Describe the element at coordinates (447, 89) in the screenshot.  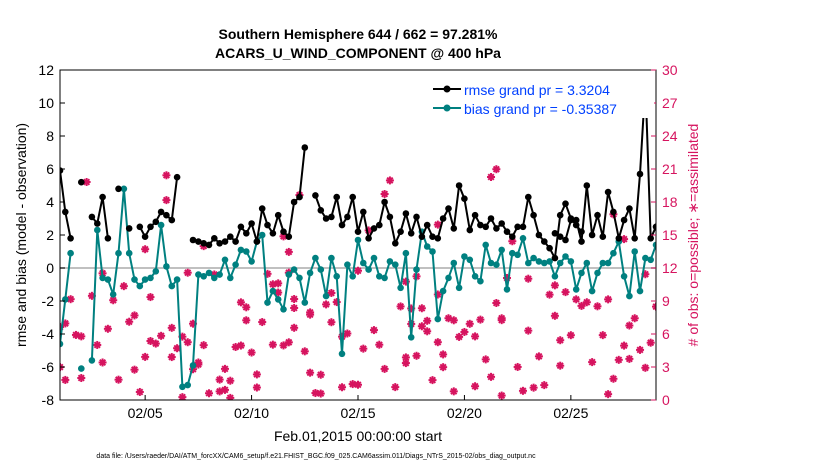
I see `legend-rmse-marker` at that location.